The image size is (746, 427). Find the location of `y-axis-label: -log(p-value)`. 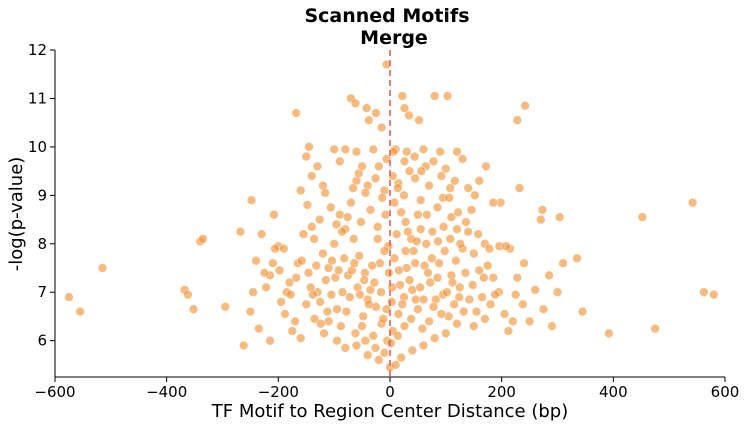

y-axis-label: -log(p-value) is located at coordinates (16, 214).